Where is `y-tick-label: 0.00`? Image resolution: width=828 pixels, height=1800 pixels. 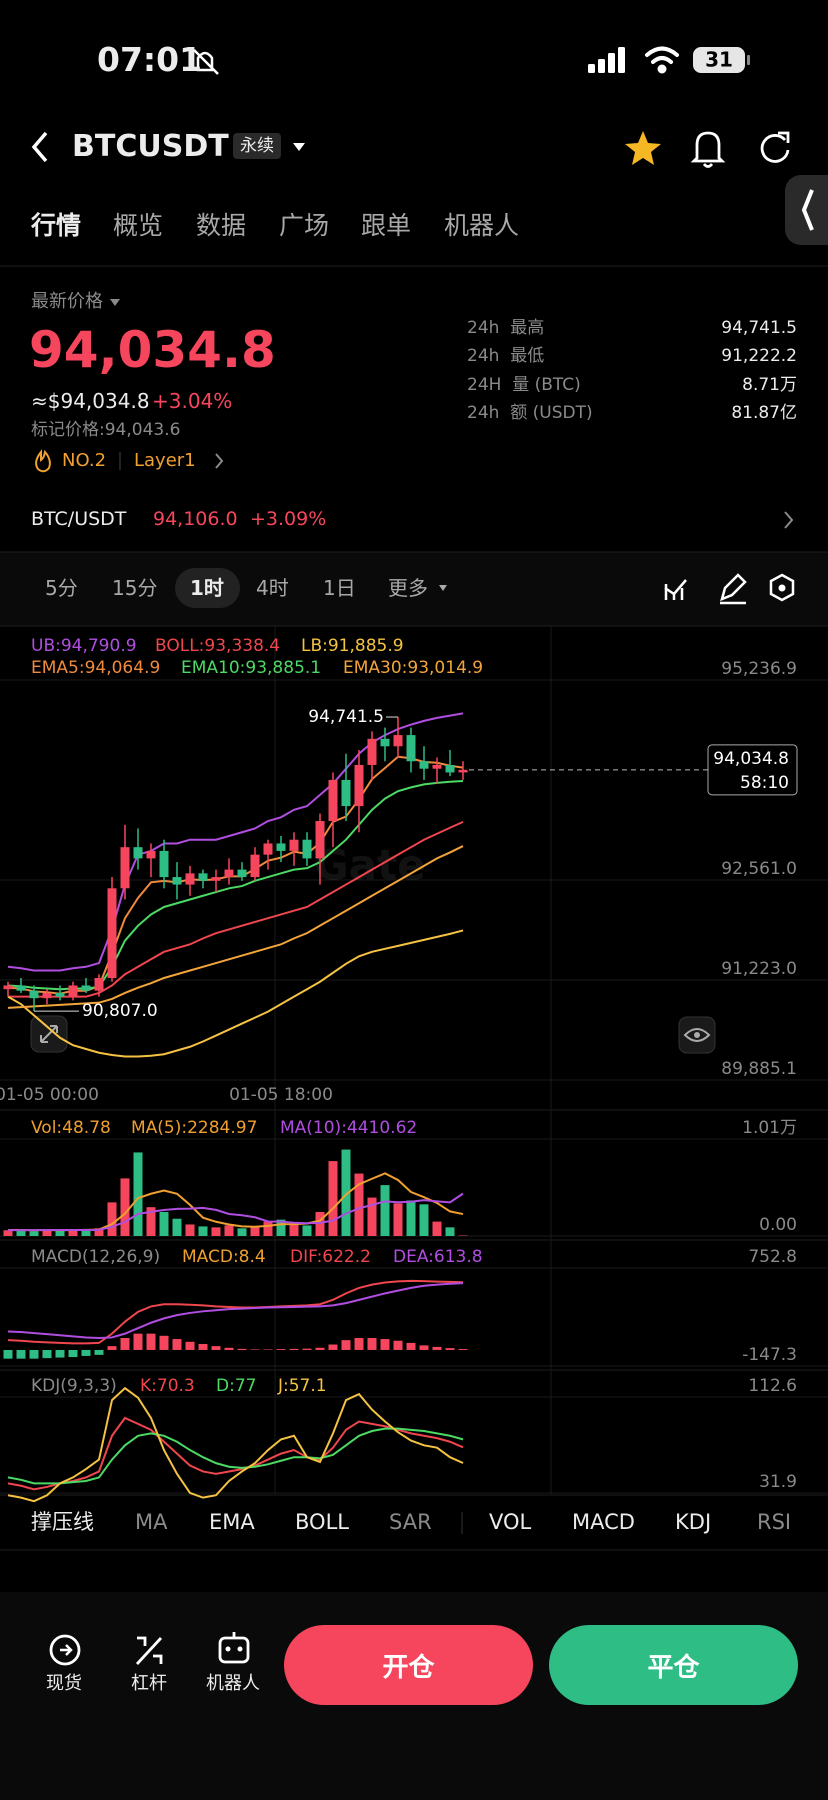
y-tick-label: 0.00 is located at coordinates (778, 1225).